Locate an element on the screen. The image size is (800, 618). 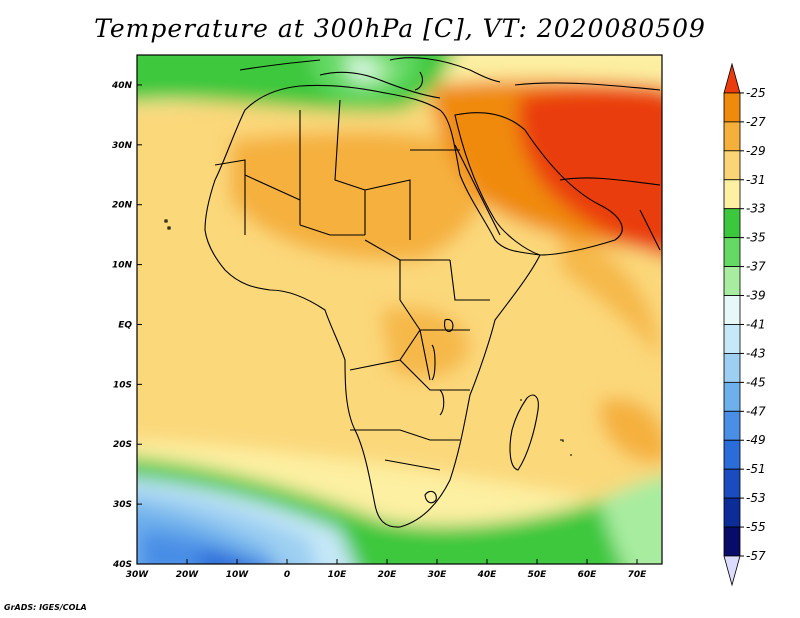
y-axis: 40N 30N 20N 10N EQ 10S 20S 30S 40S is located at coordinates (126, 325).